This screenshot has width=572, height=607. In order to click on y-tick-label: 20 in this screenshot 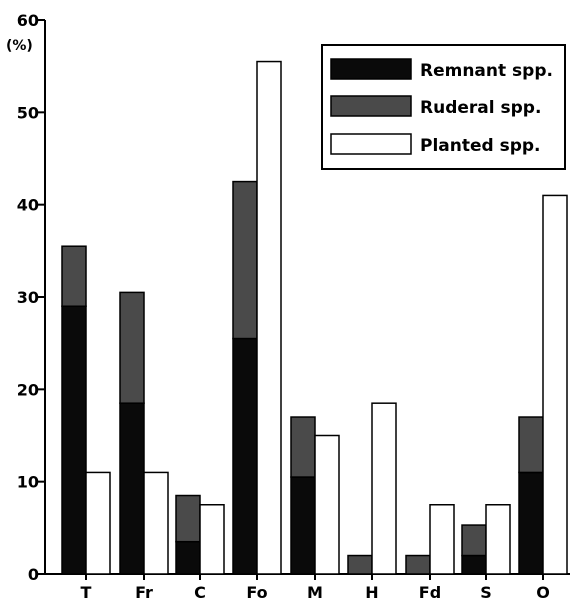, I will do `click(28, 389)`.